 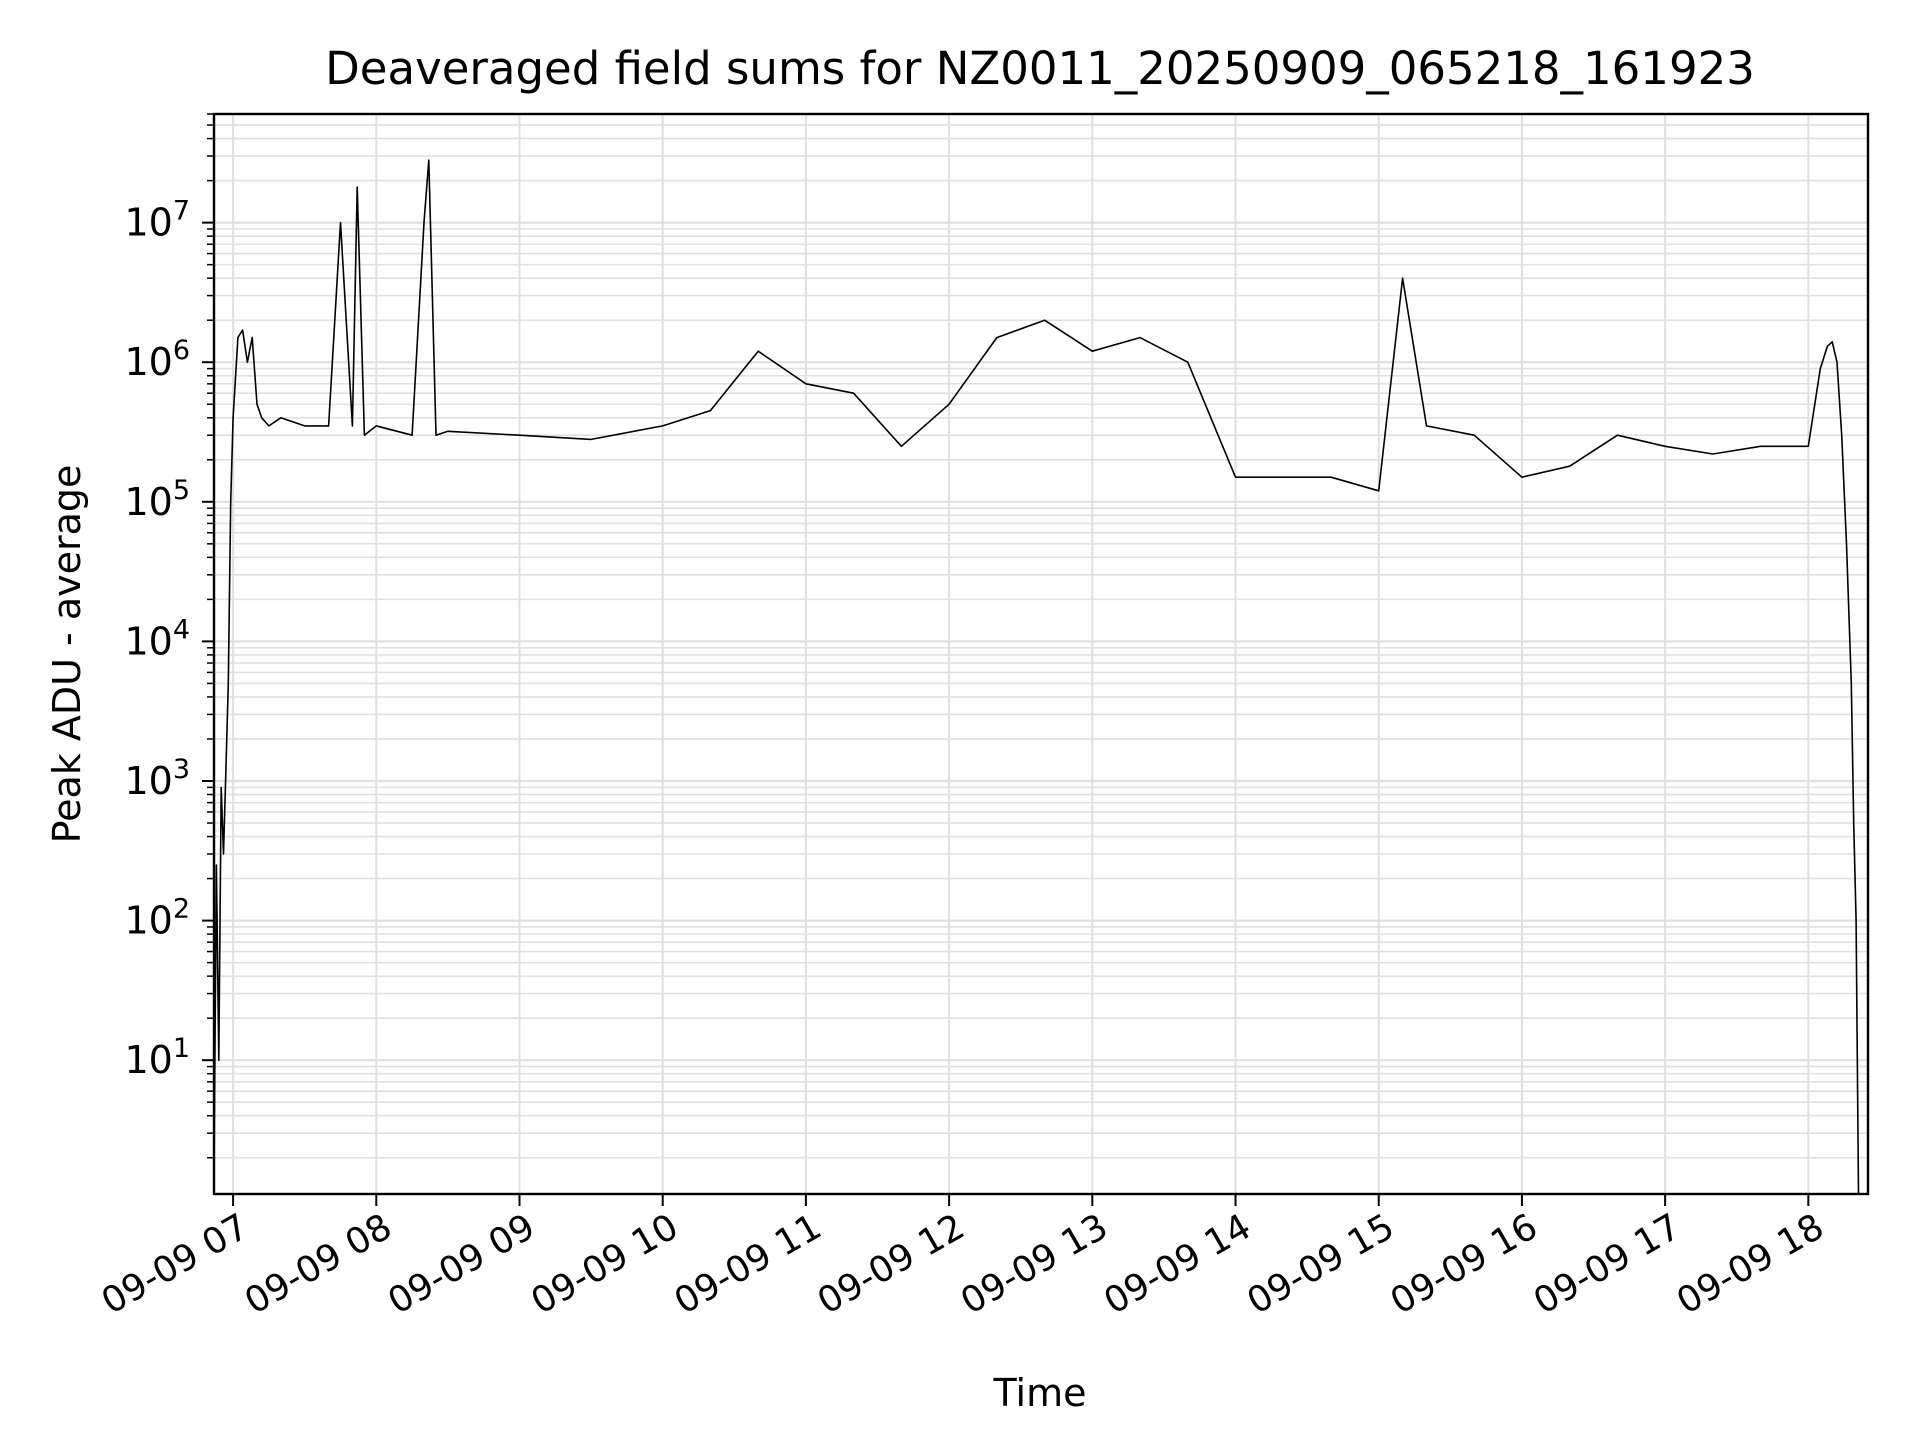 What do you see at coordinates (605, 1264) in the screenshot?
I see `x-tick-label: 09-09 10` at bounding box center [605, 1264].